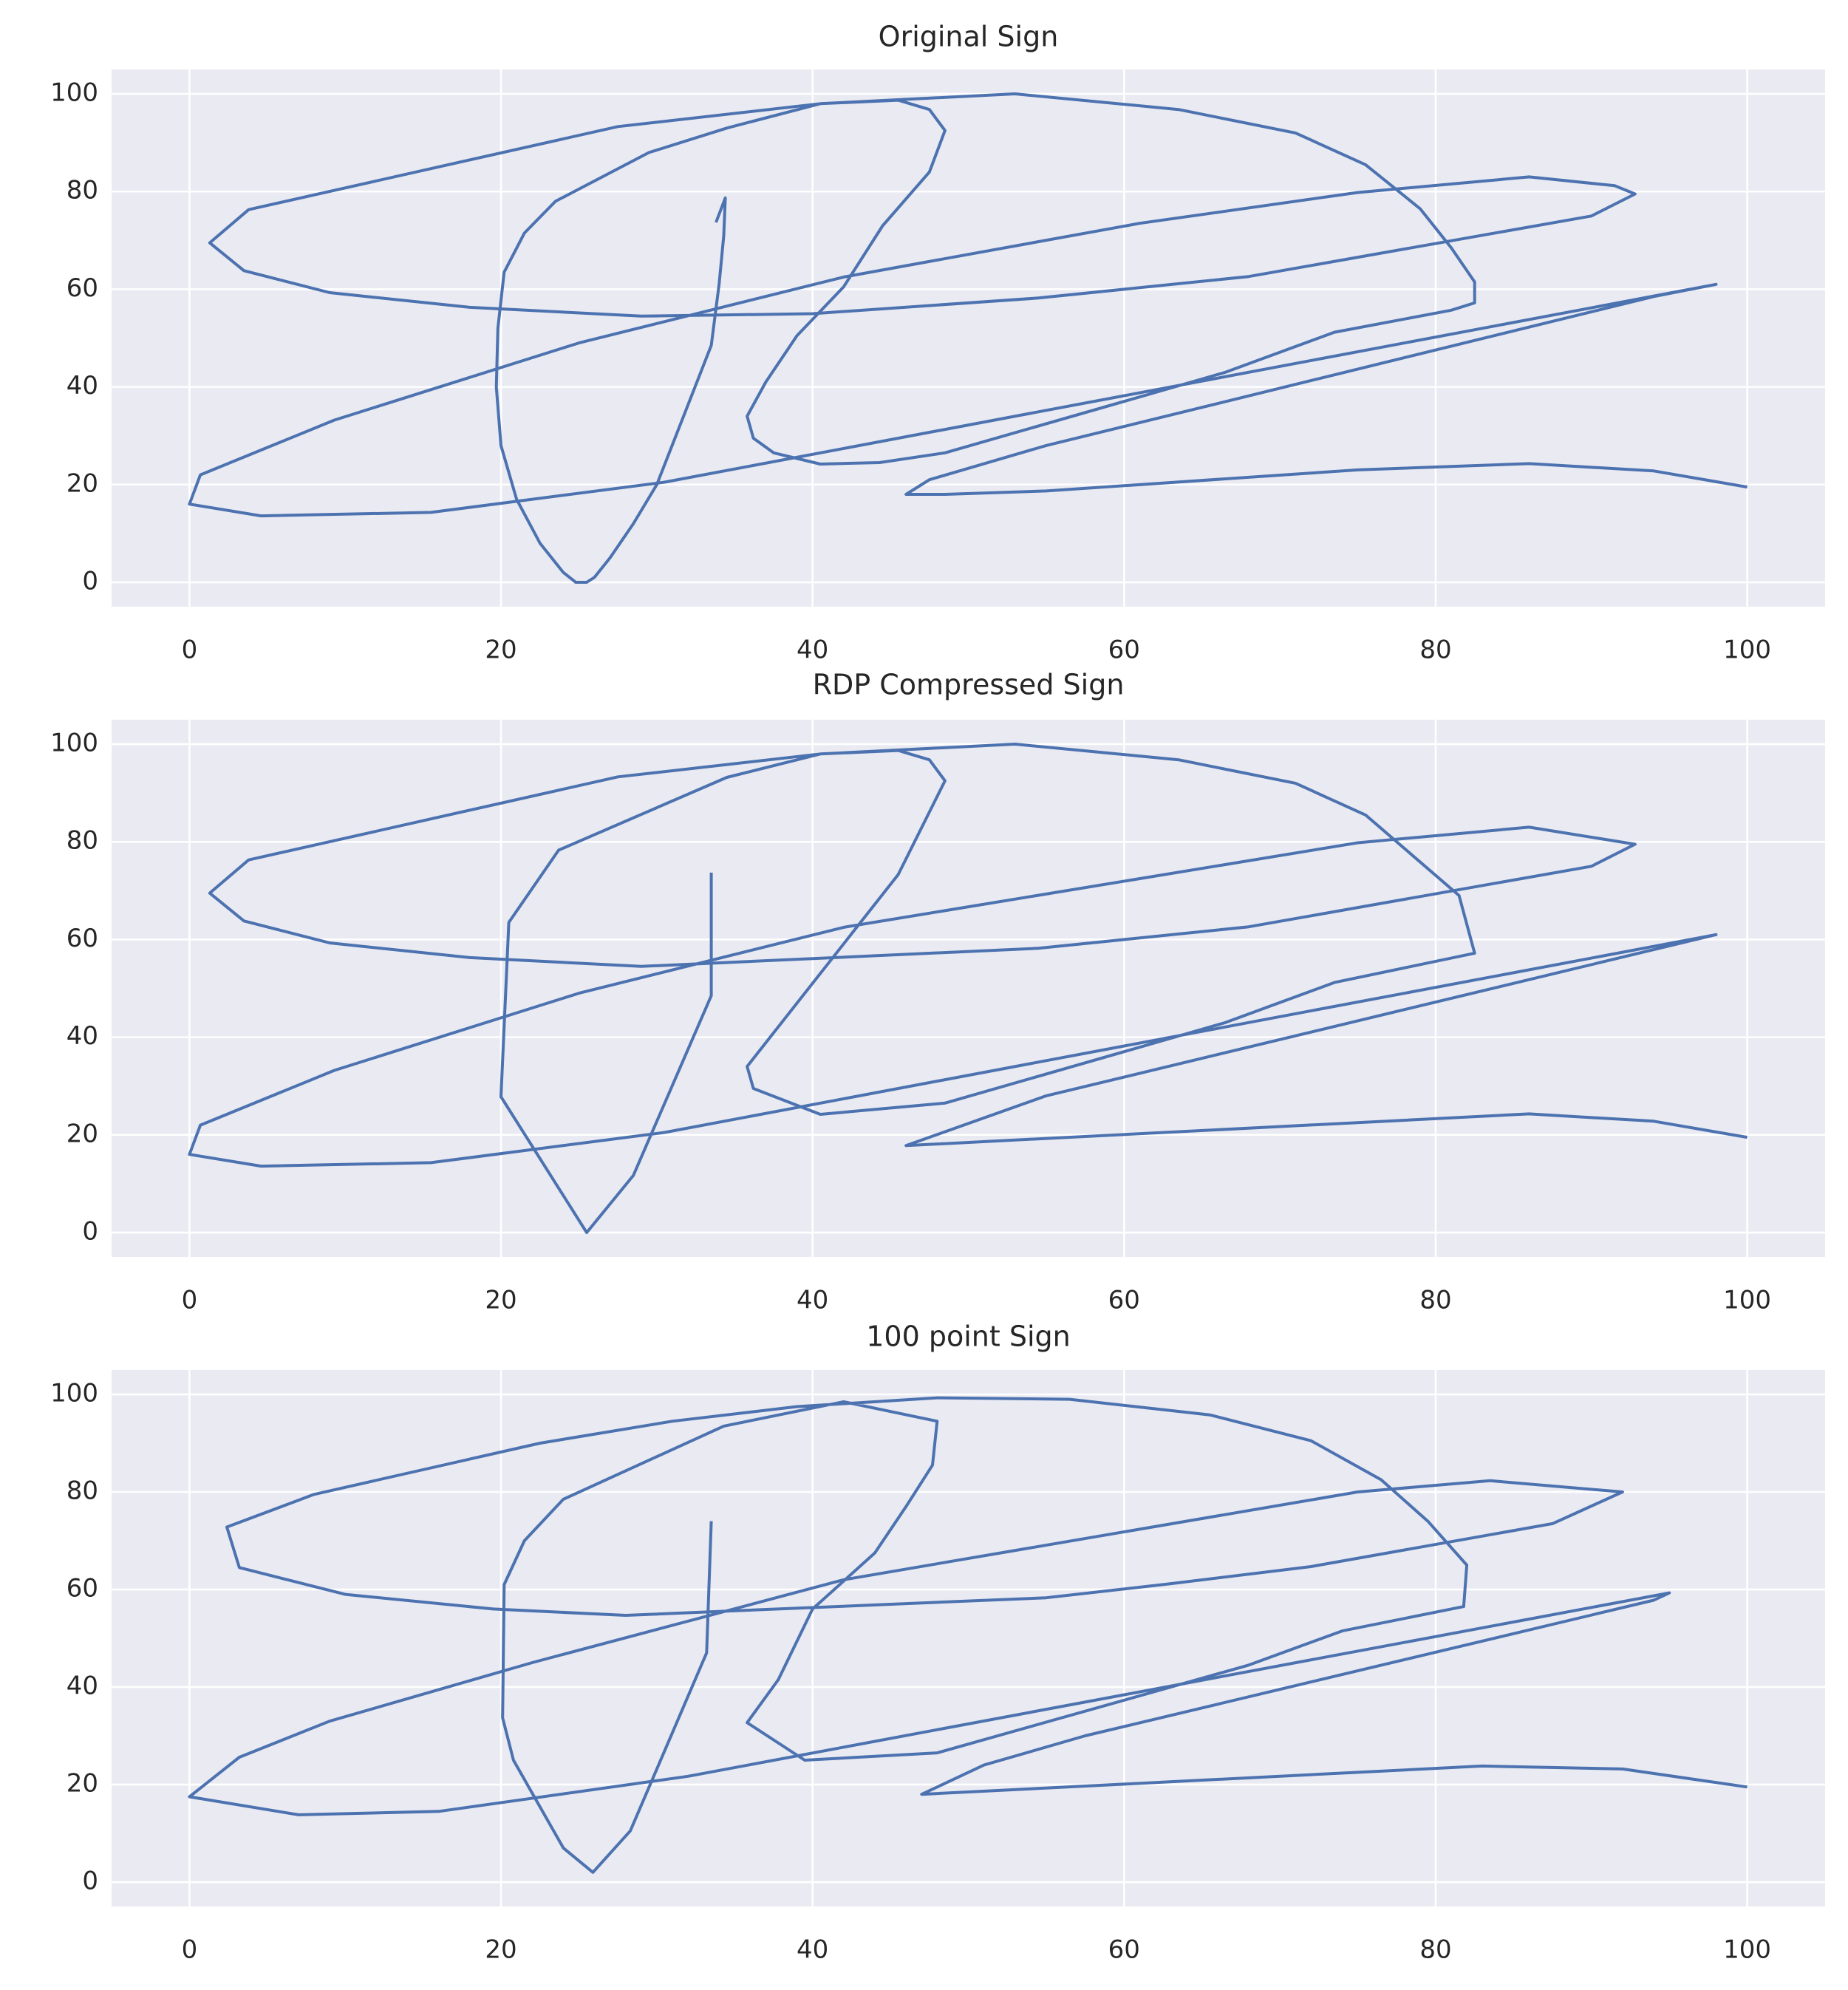 The image size is (1848, 1990). Describe the element at coordinates (969, 37) in the screenshot. I see `chart-title: Original Sign` at that location.